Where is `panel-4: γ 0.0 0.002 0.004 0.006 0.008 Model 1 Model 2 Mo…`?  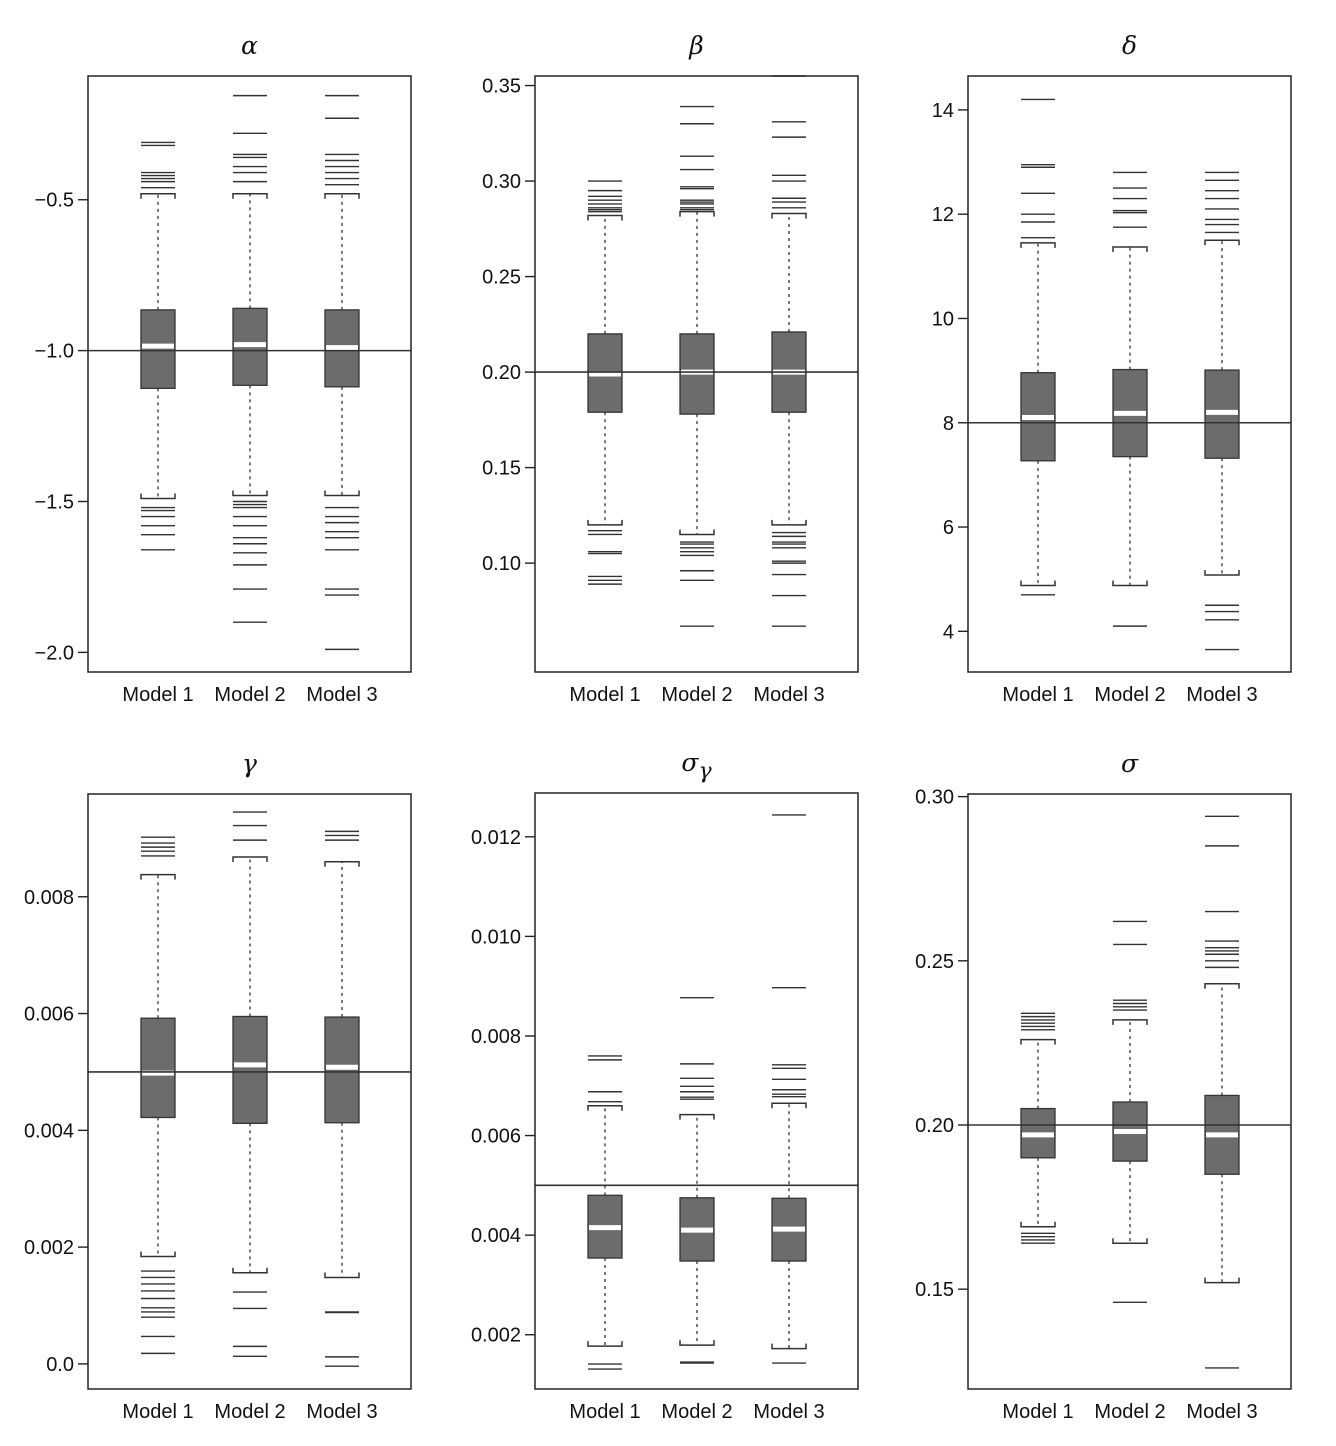
panel-4: γ 0.0 0.002 0.004 0.006 0.008 Model 1 Model 2 Mo… is located at coordinates (218, 1086).